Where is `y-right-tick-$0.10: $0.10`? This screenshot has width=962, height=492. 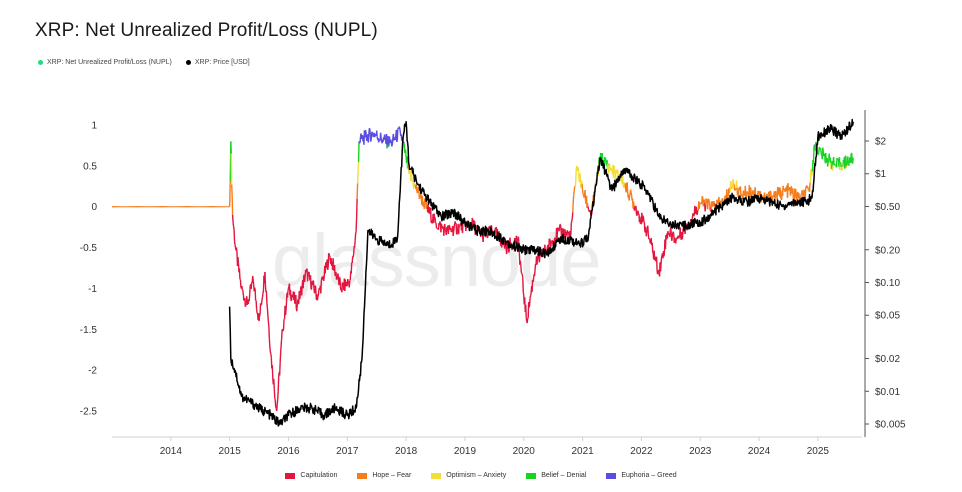
y-right-tick-$0.10: $0.10 is located at coordinates (887, 283).